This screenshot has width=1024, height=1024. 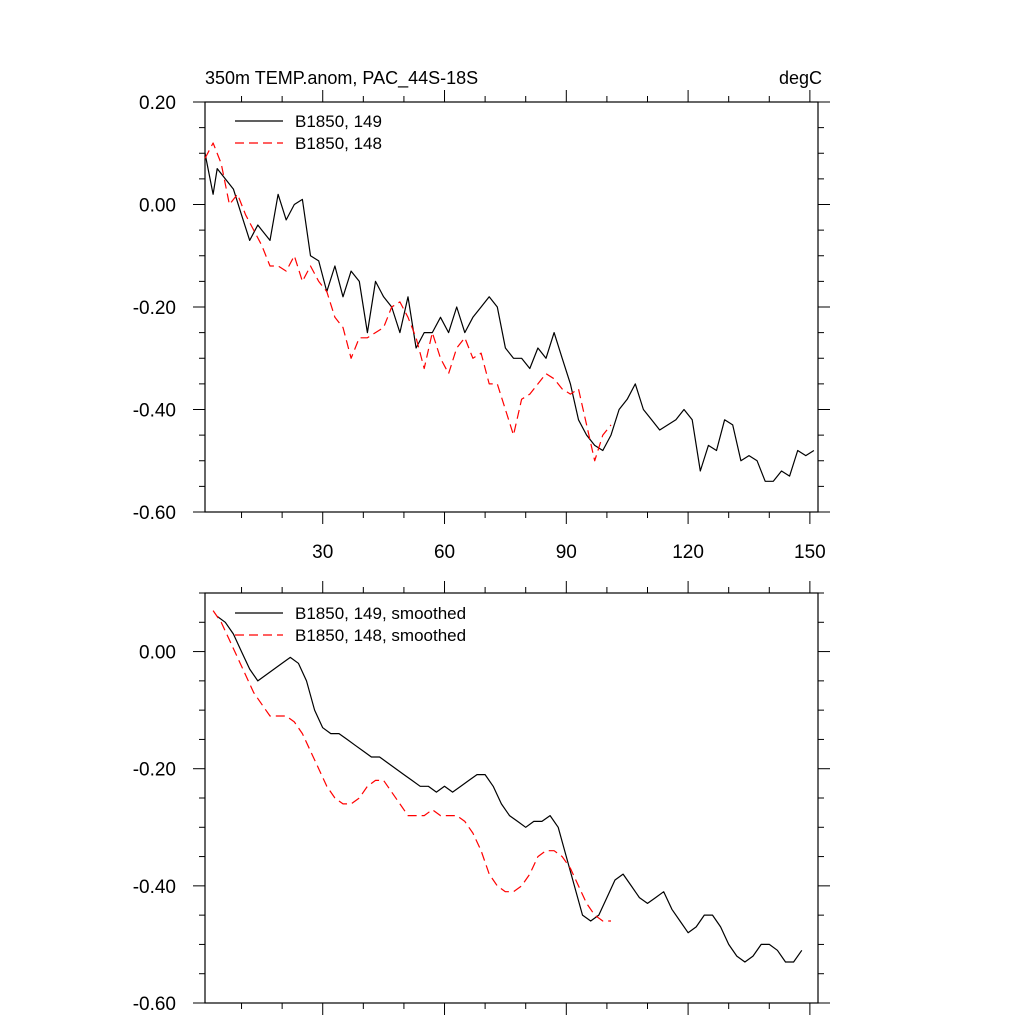 What do you see at coordinates (566, 552) in the screenshot?
I see `x-tick-label: 90` at bounding box center [566, 552].